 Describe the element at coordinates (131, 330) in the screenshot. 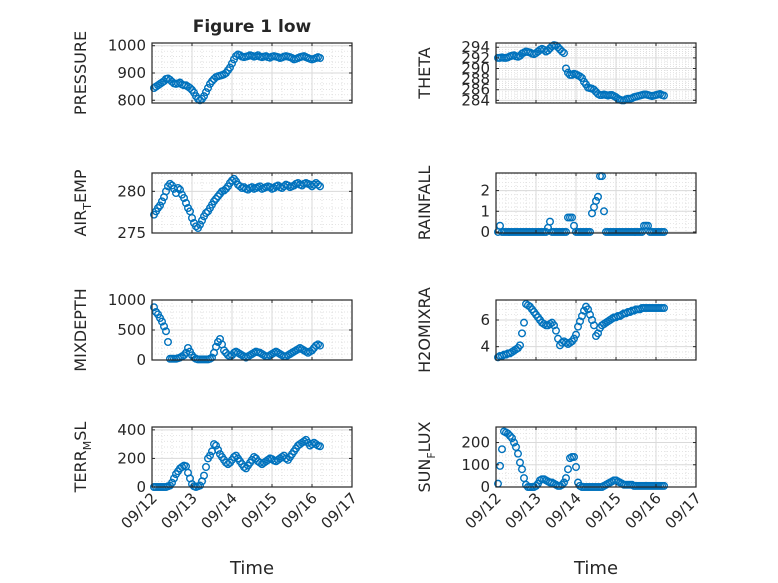

I see `y-tick-label: 500` at that location.